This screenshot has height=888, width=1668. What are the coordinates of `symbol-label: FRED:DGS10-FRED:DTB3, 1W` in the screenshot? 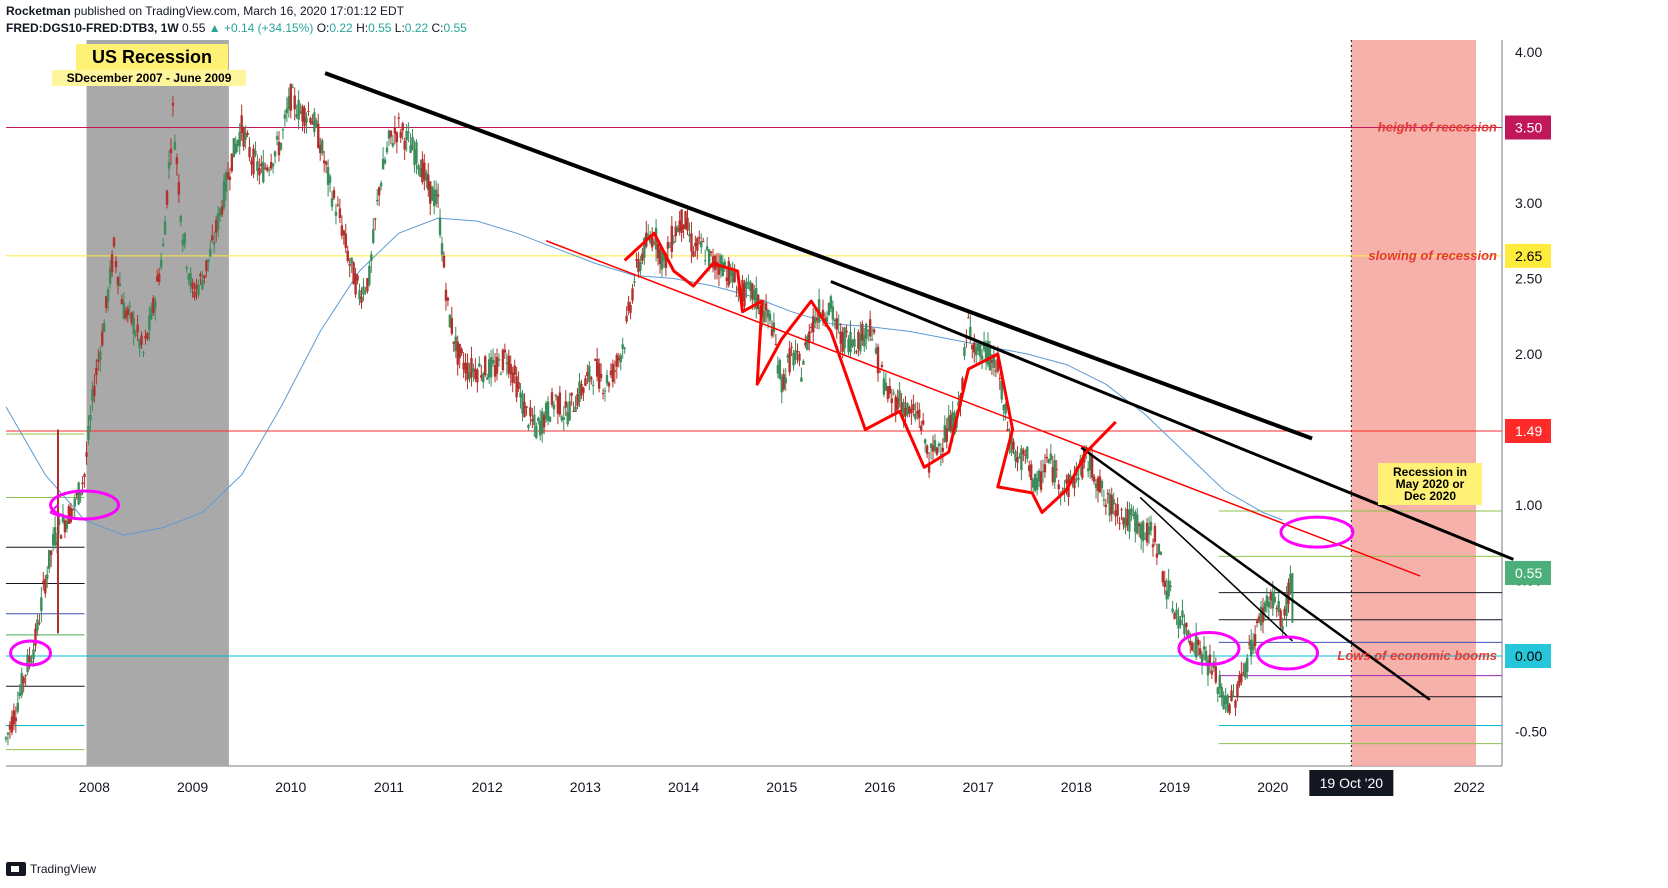 It's located at (92, 28).